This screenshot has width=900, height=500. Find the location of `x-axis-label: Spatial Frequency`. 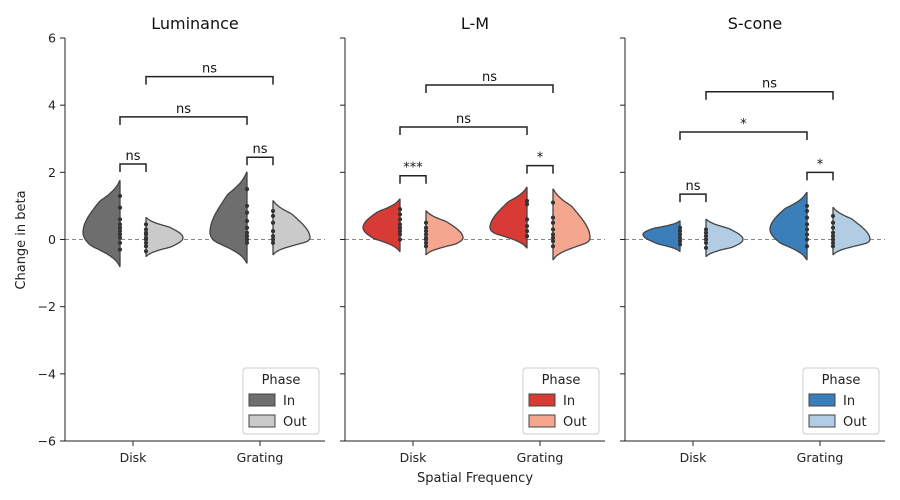

x-axis-label: Spatial Frequency is located at coordinates (475, 478).